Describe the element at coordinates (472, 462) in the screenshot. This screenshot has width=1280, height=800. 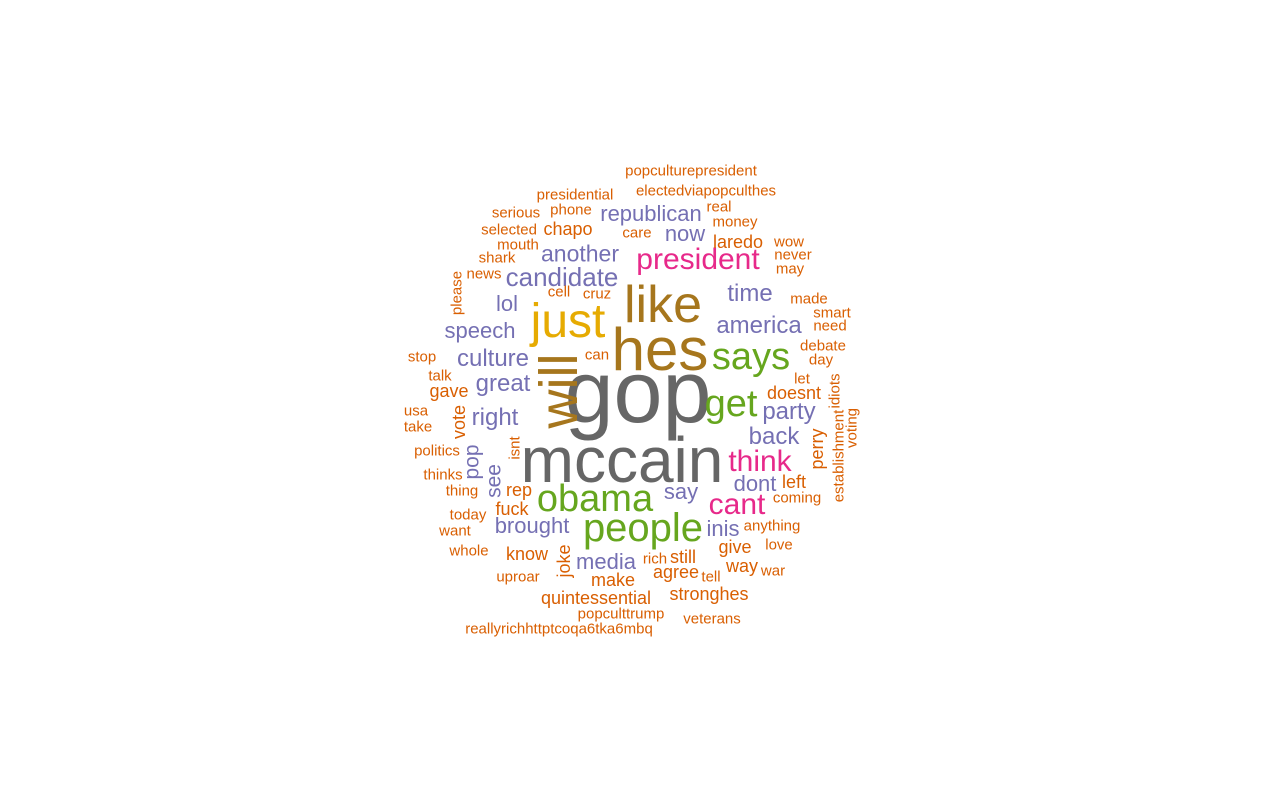
I see `cloud-word-pop: pop` at that location.